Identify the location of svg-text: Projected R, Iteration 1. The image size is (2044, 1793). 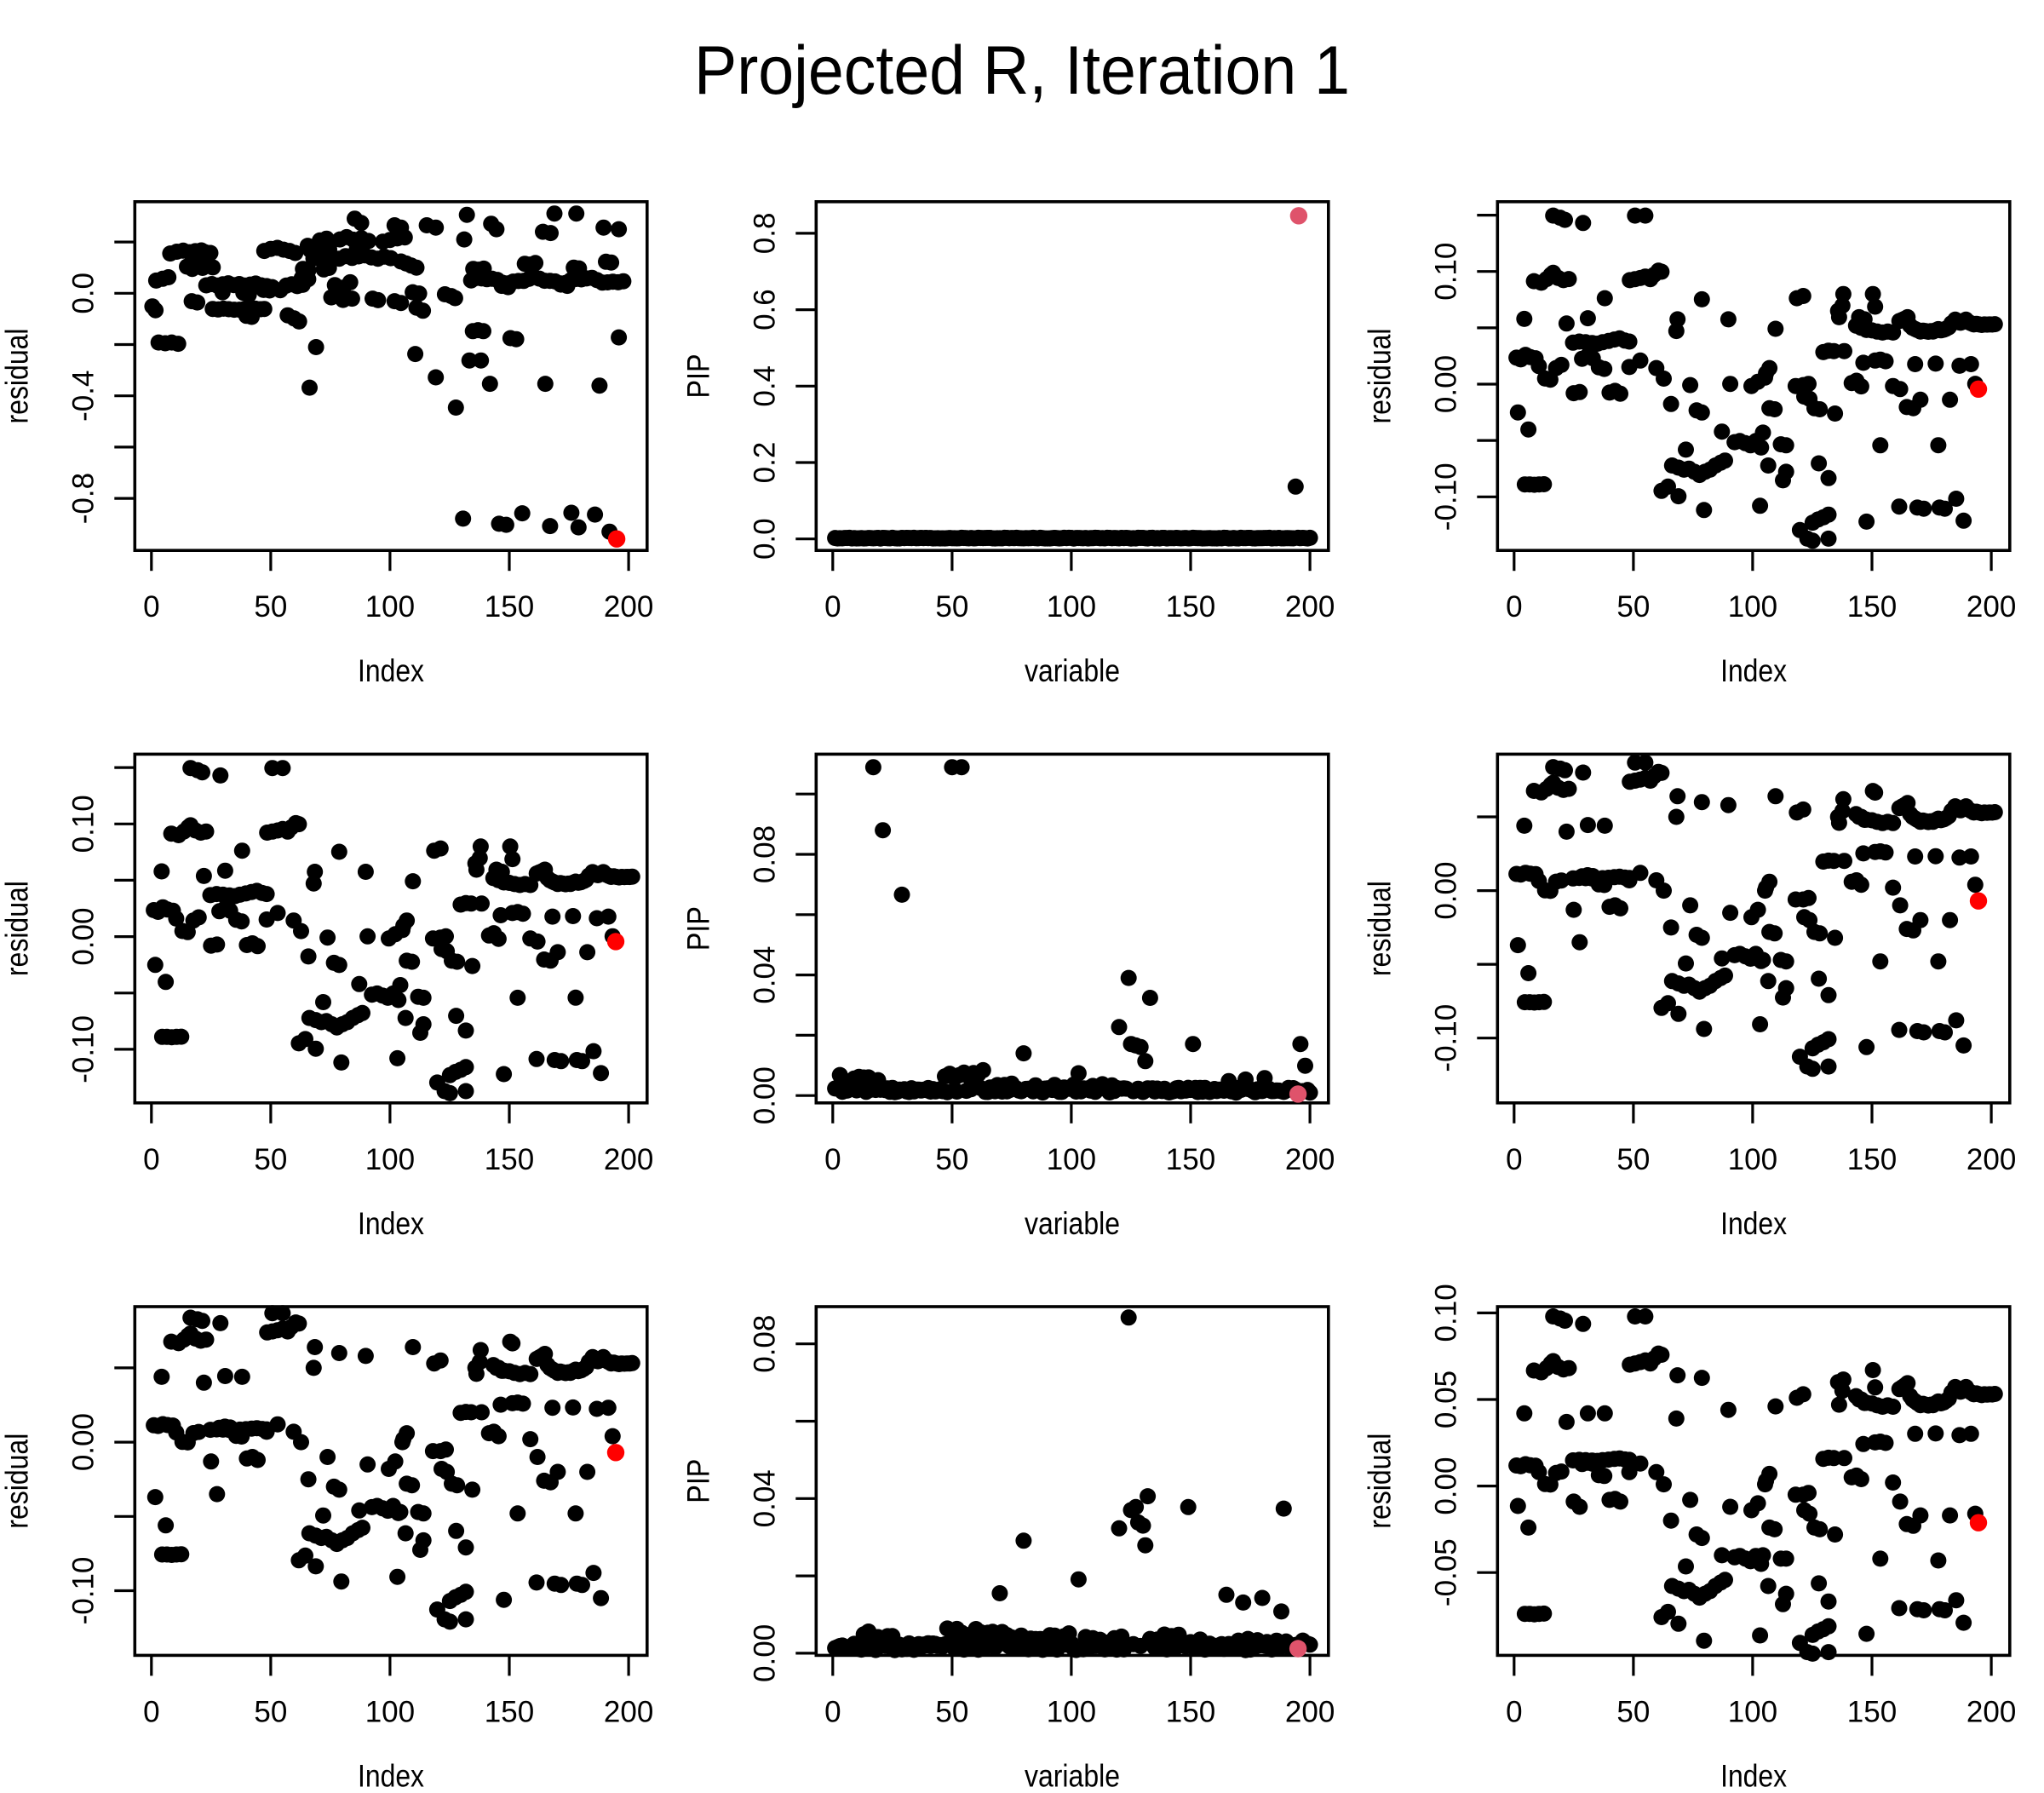
(1022, 71).